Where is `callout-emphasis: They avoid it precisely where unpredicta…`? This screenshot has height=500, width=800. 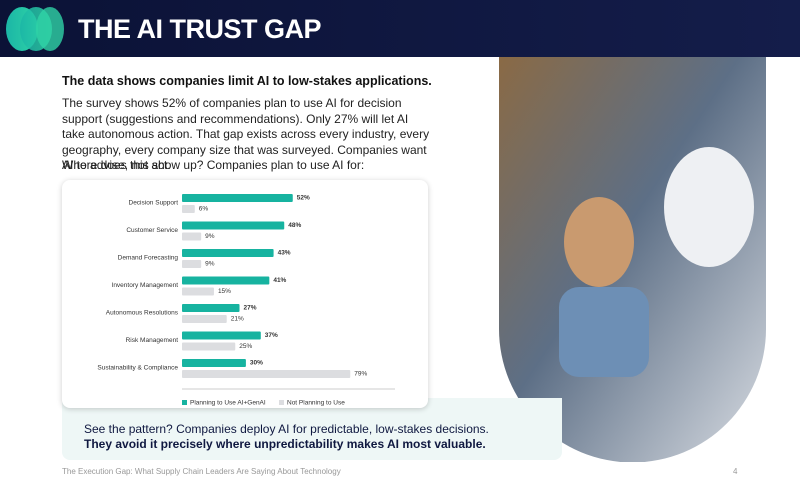 callout-emphasis: They avoid it precisely where unpredicta… is located at coordinates (285, 444).